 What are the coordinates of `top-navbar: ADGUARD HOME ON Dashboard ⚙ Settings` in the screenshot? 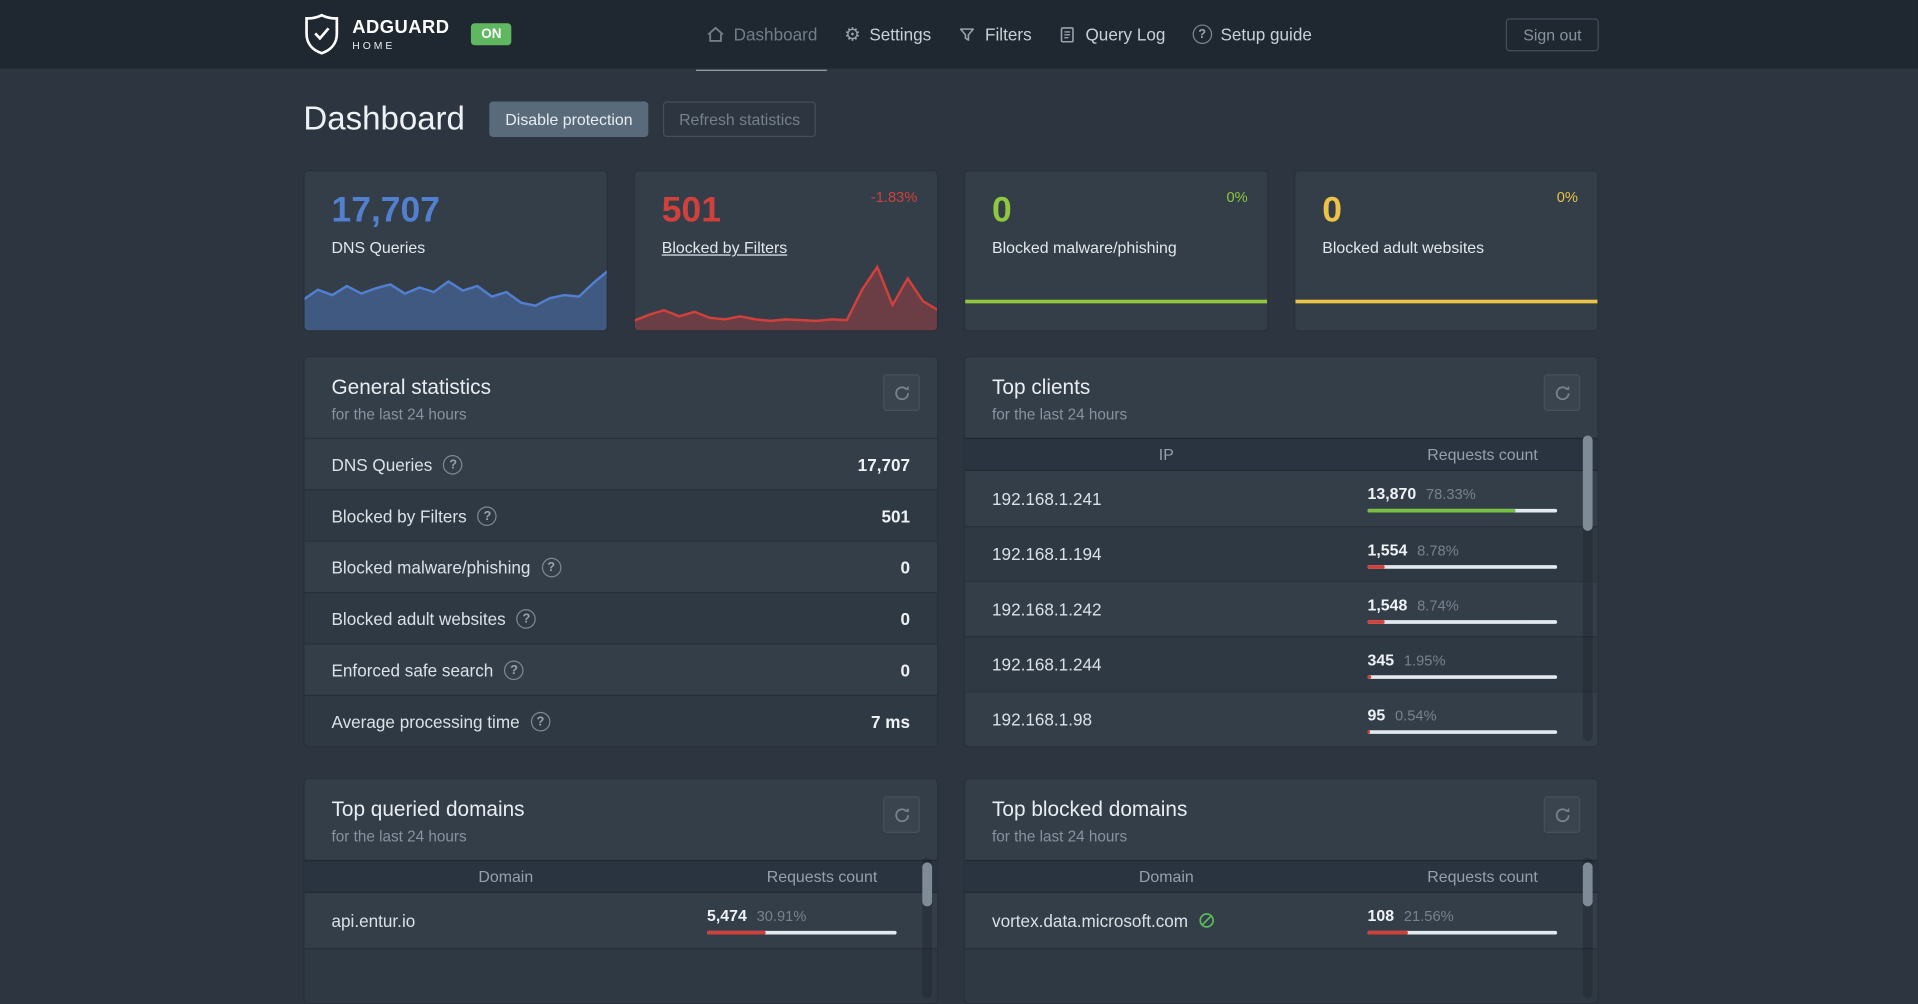 It's located at (959, 35).